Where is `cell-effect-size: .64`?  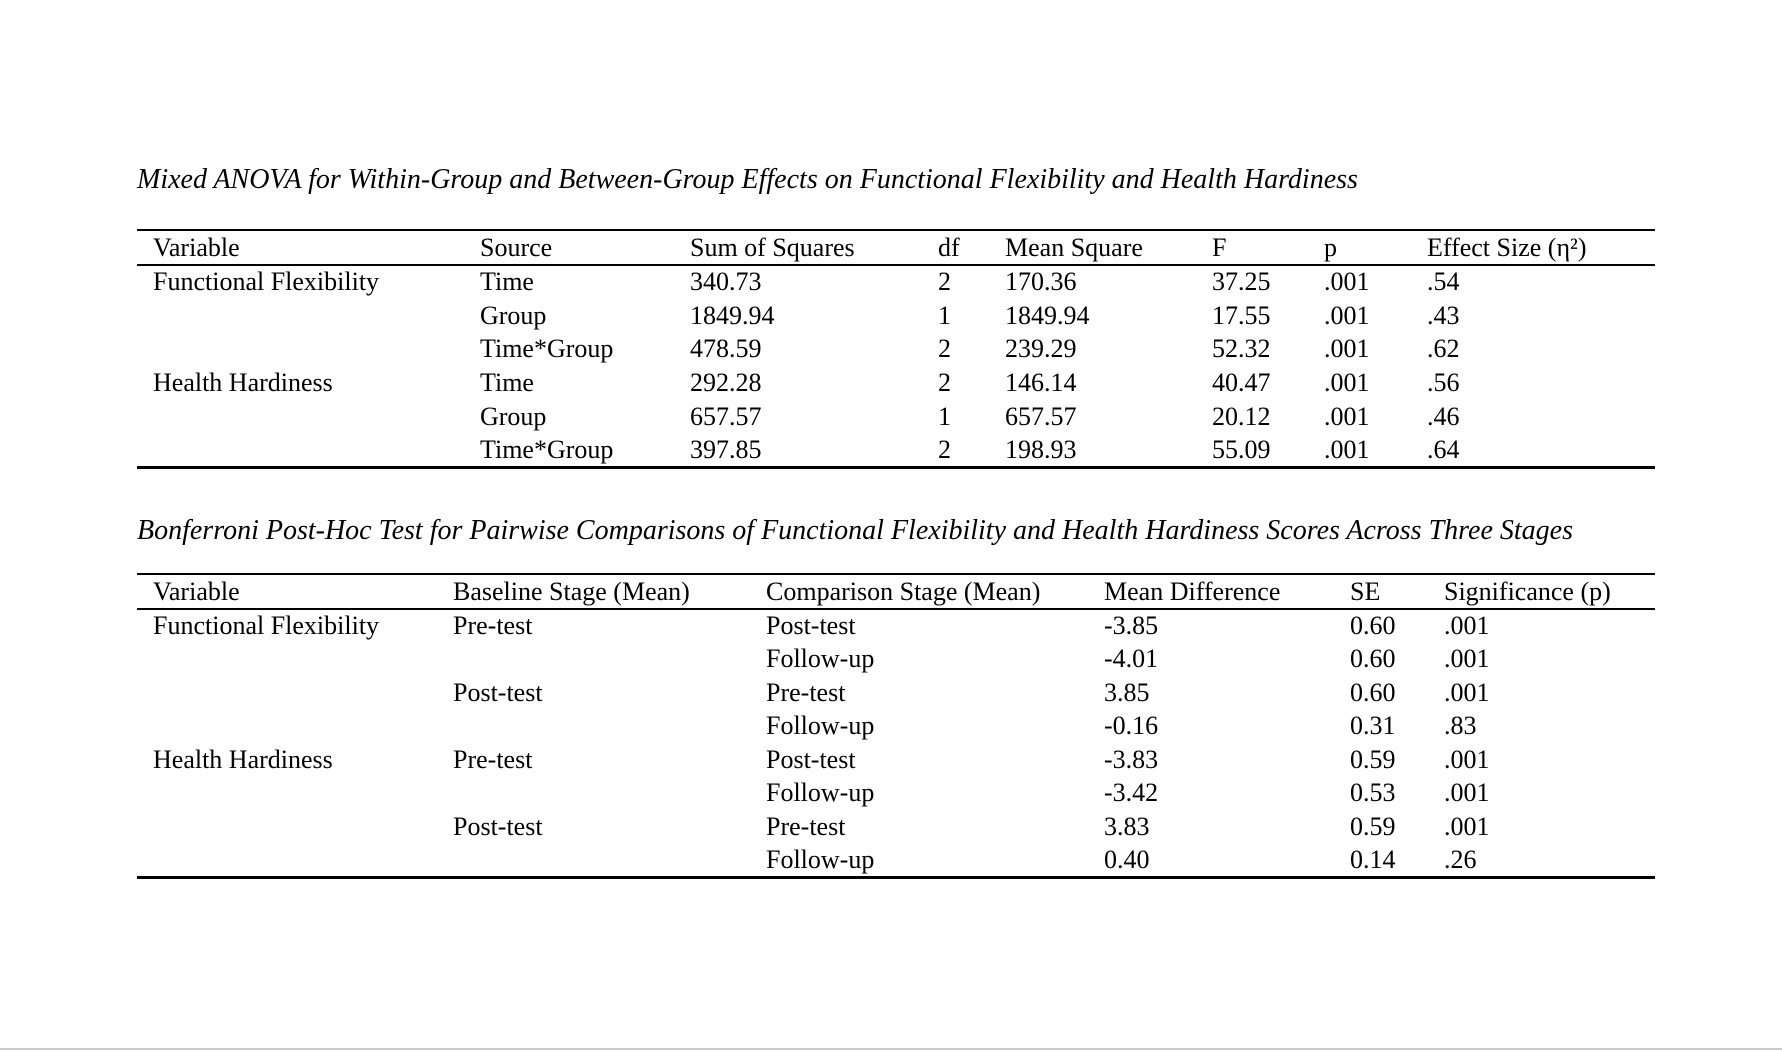 cell-effect-size: .64 is located at coordinates (1443, 449).